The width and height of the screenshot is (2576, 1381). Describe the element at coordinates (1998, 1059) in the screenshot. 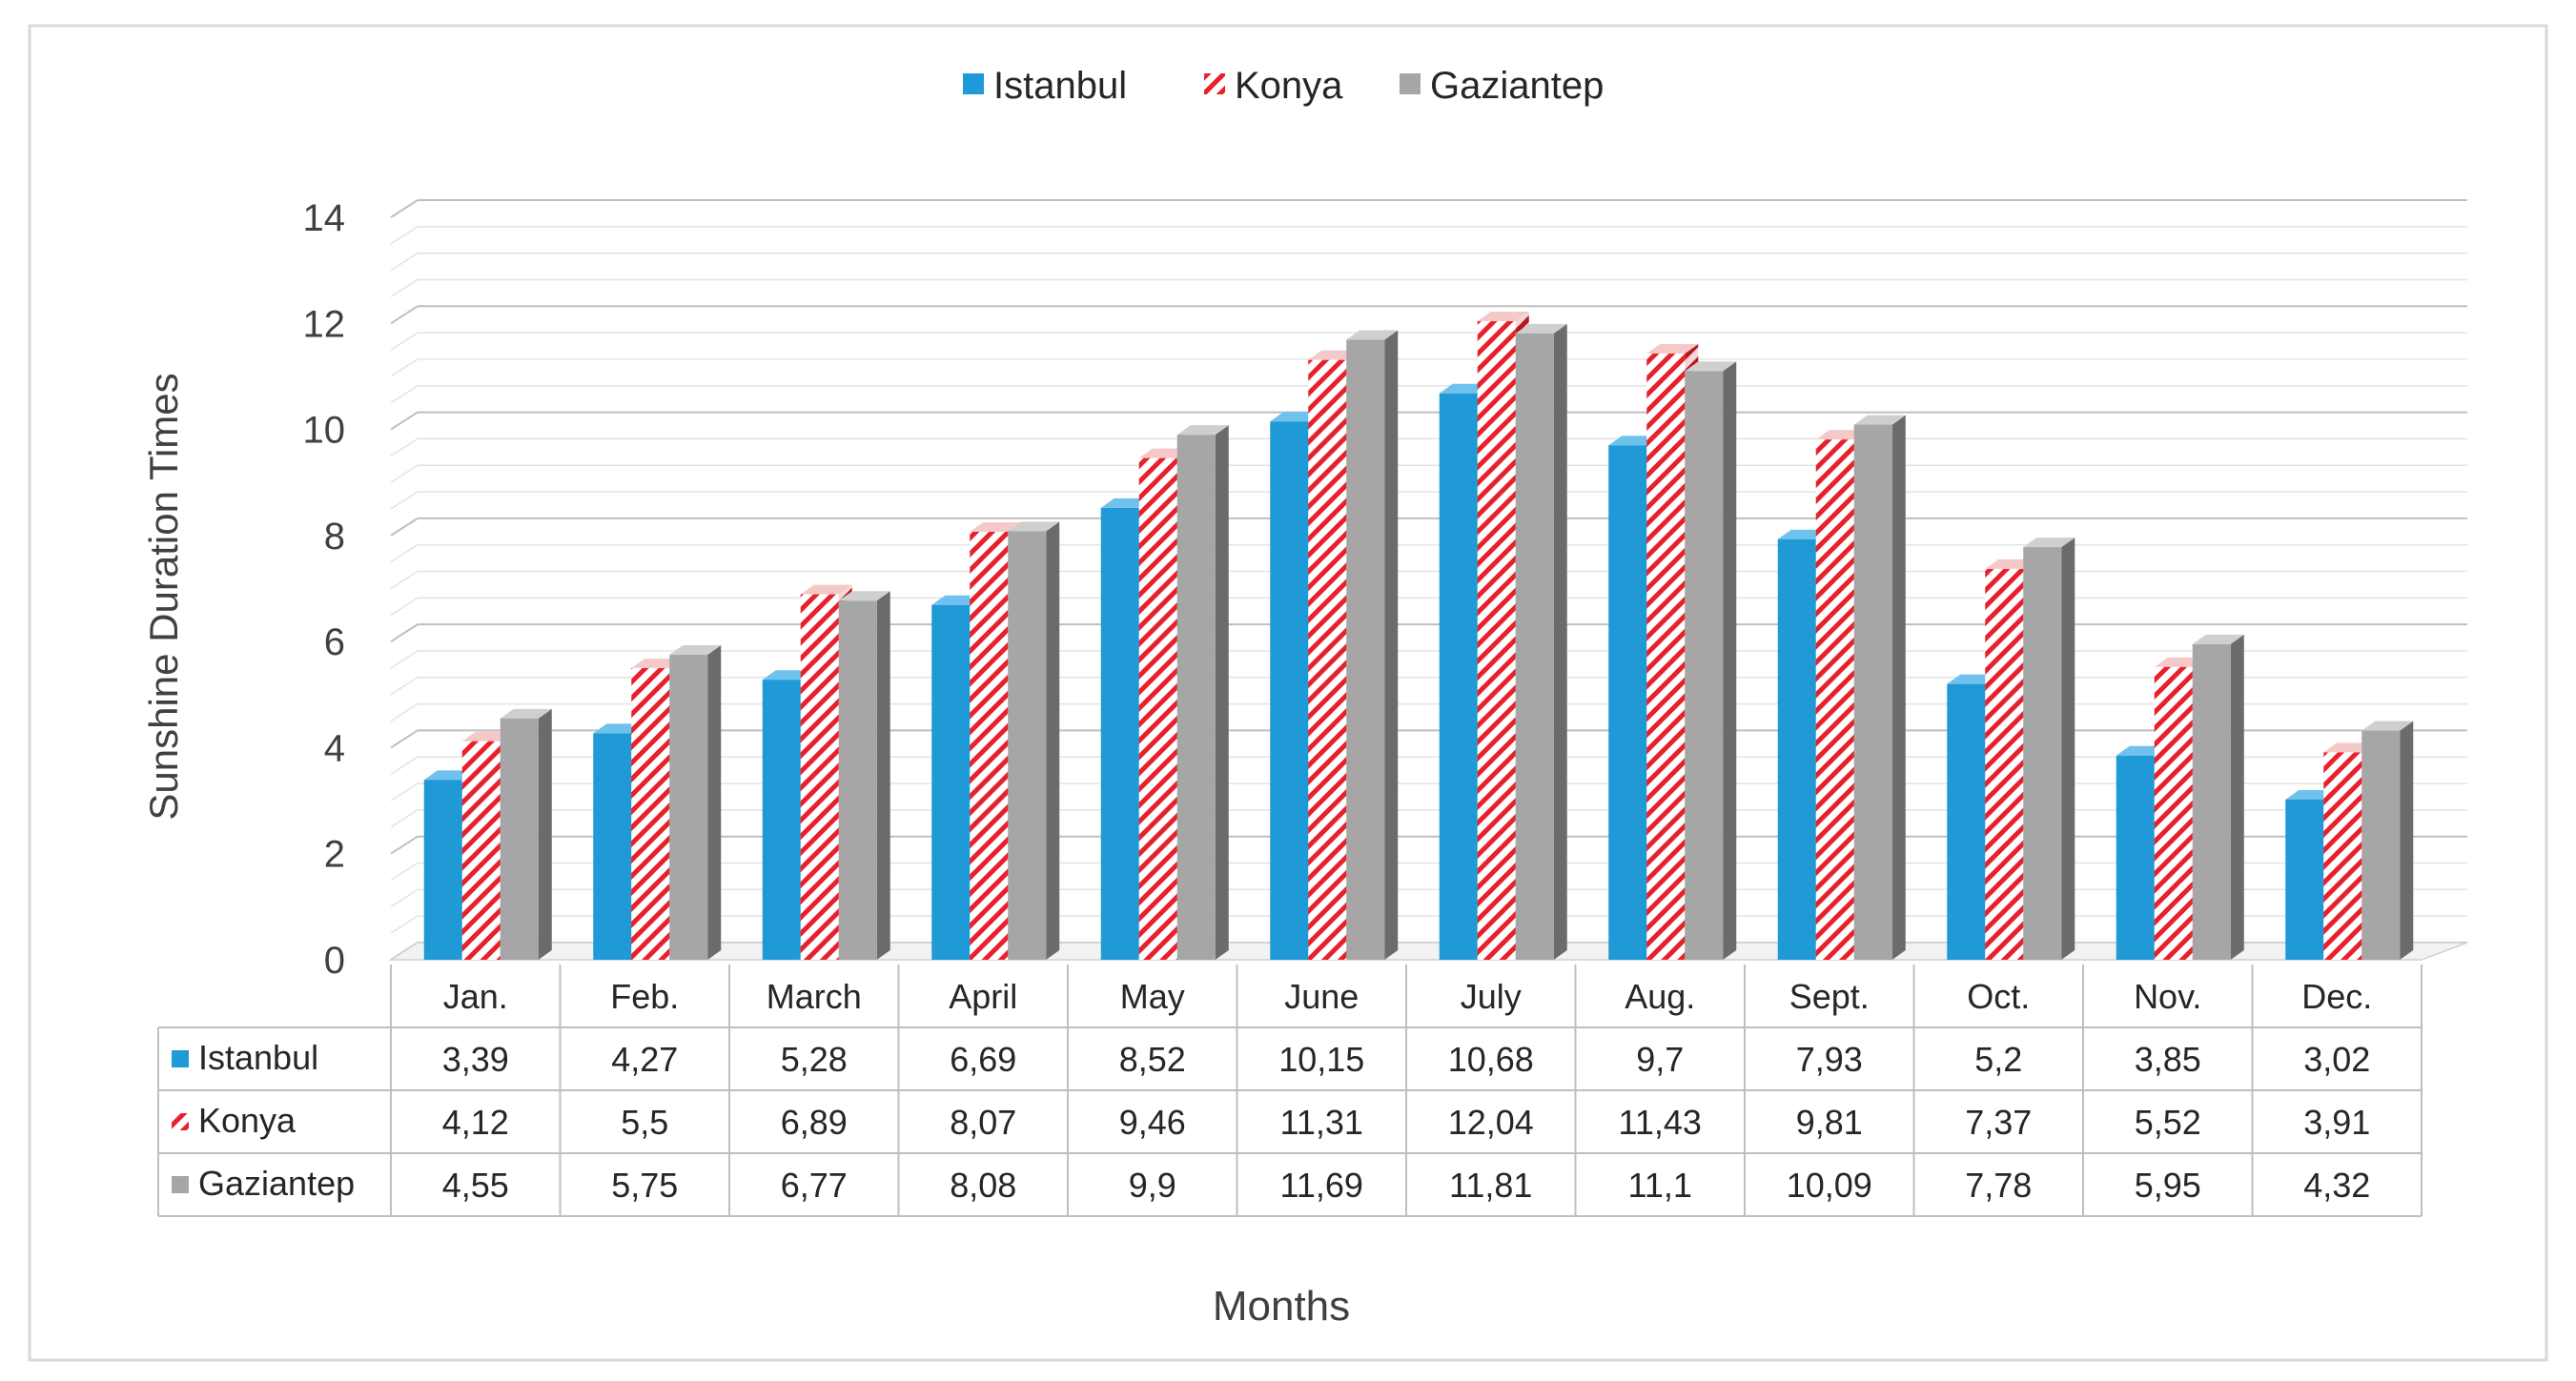

I see `data-label: 5,2` at that location.